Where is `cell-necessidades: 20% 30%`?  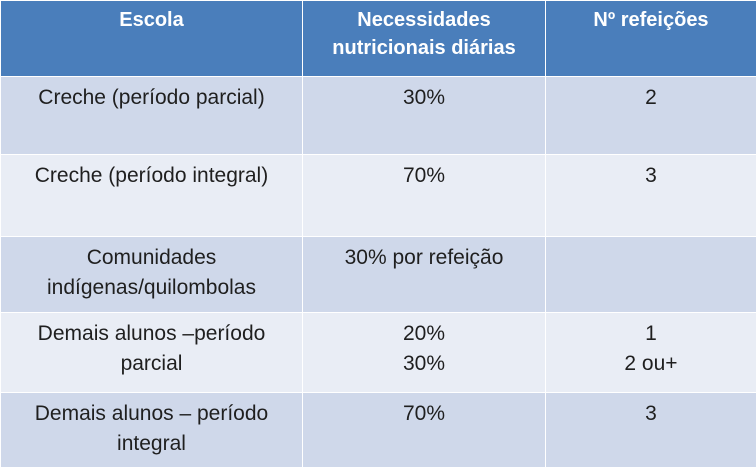
cell-necessidades: 20% 30% is located at coordinates (424, 353).